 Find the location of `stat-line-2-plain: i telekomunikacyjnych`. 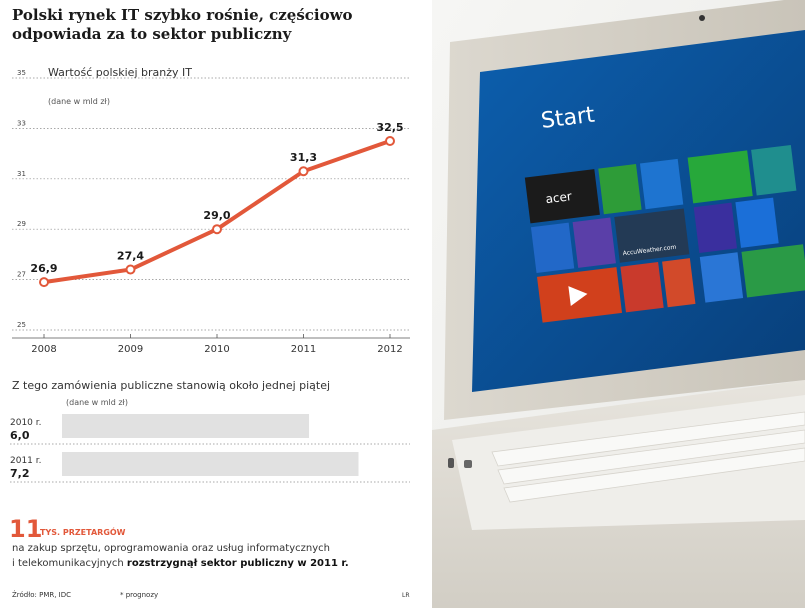

stat-line-2-plain: i telekomunikacyjnych is located at coordinates (69, 563).